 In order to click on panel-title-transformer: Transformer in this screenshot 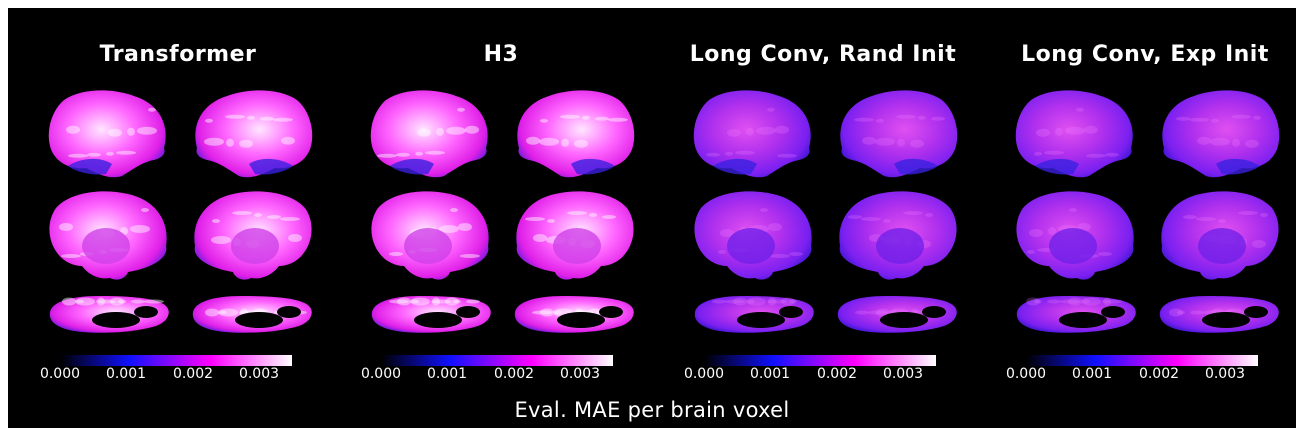, I will do `click(178, 54)`.